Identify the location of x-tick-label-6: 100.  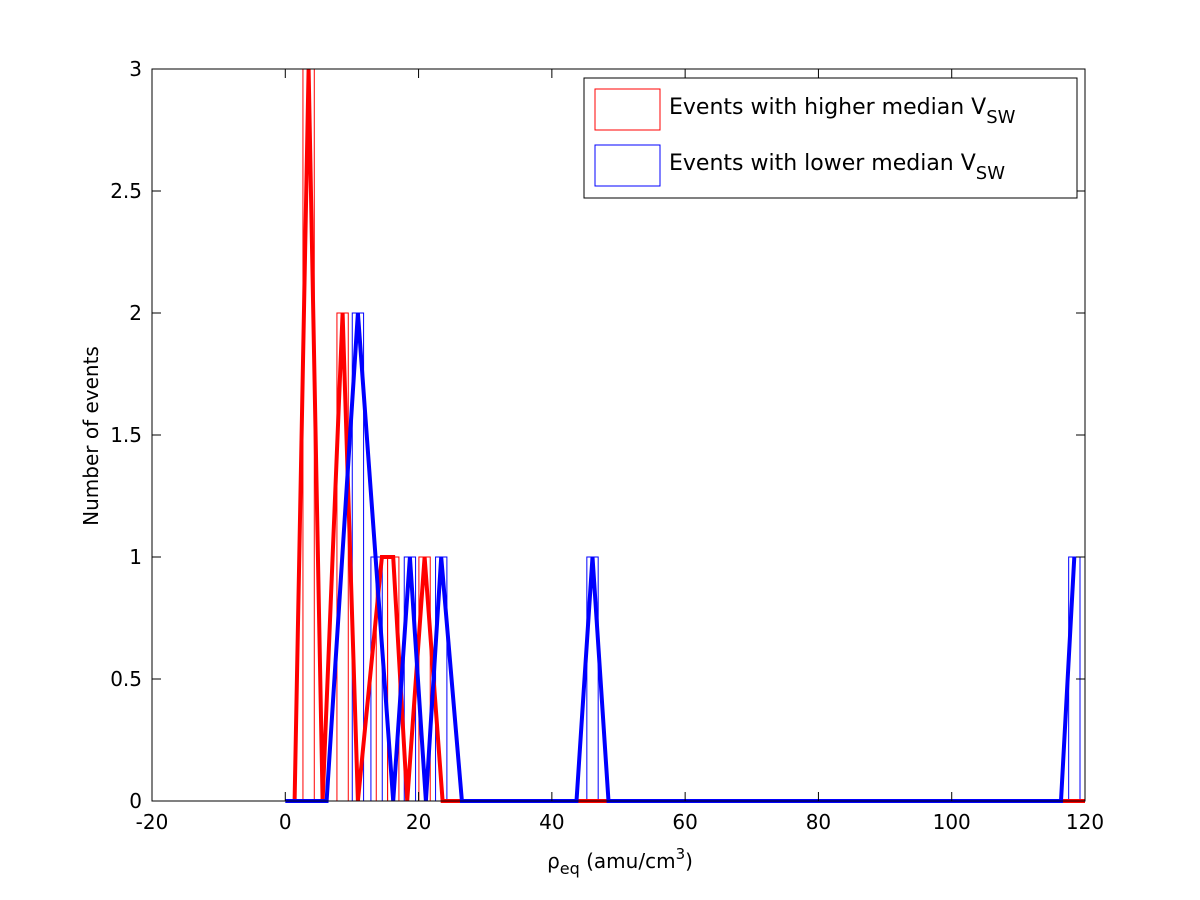
(952, 822).